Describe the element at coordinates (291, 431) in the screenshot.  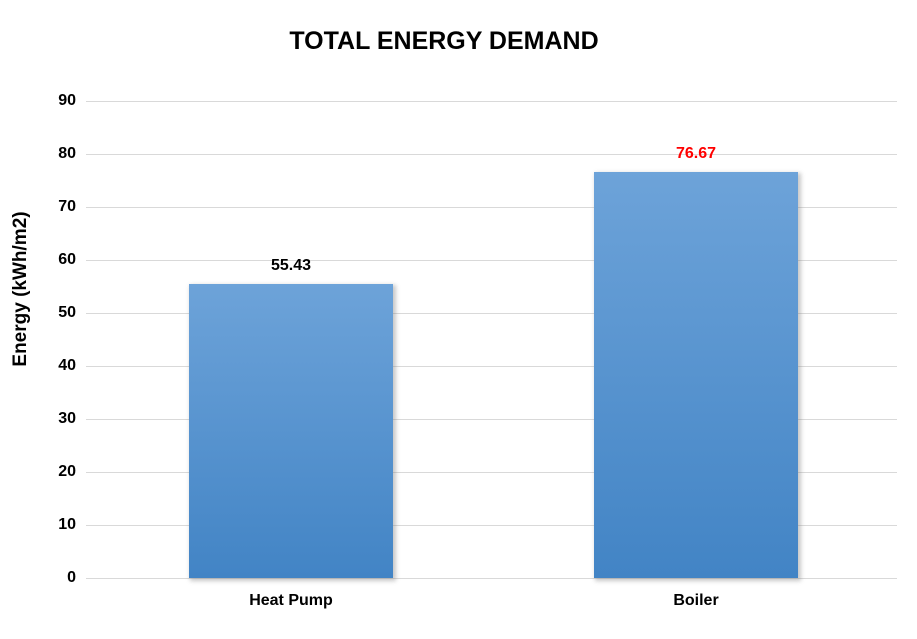
I see `bar-heat-pump` at that location.